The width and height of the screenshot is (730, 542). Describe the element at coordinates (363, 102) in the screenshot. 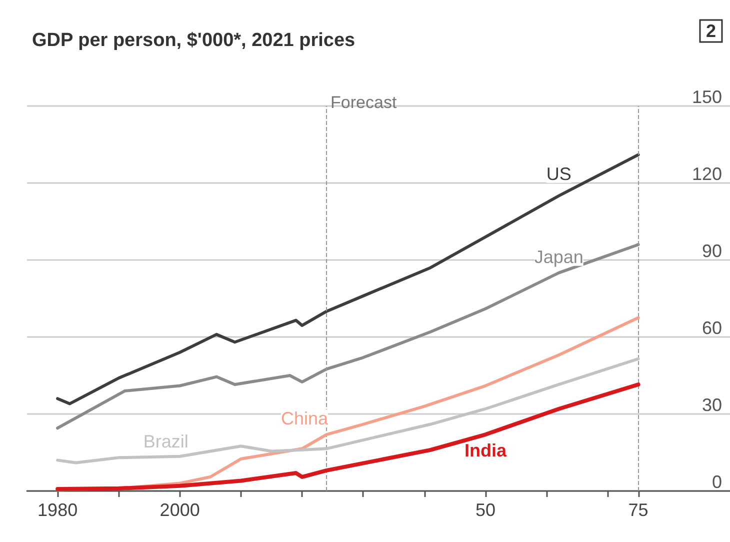

I see `ref-line-label: Forecast` at that location.